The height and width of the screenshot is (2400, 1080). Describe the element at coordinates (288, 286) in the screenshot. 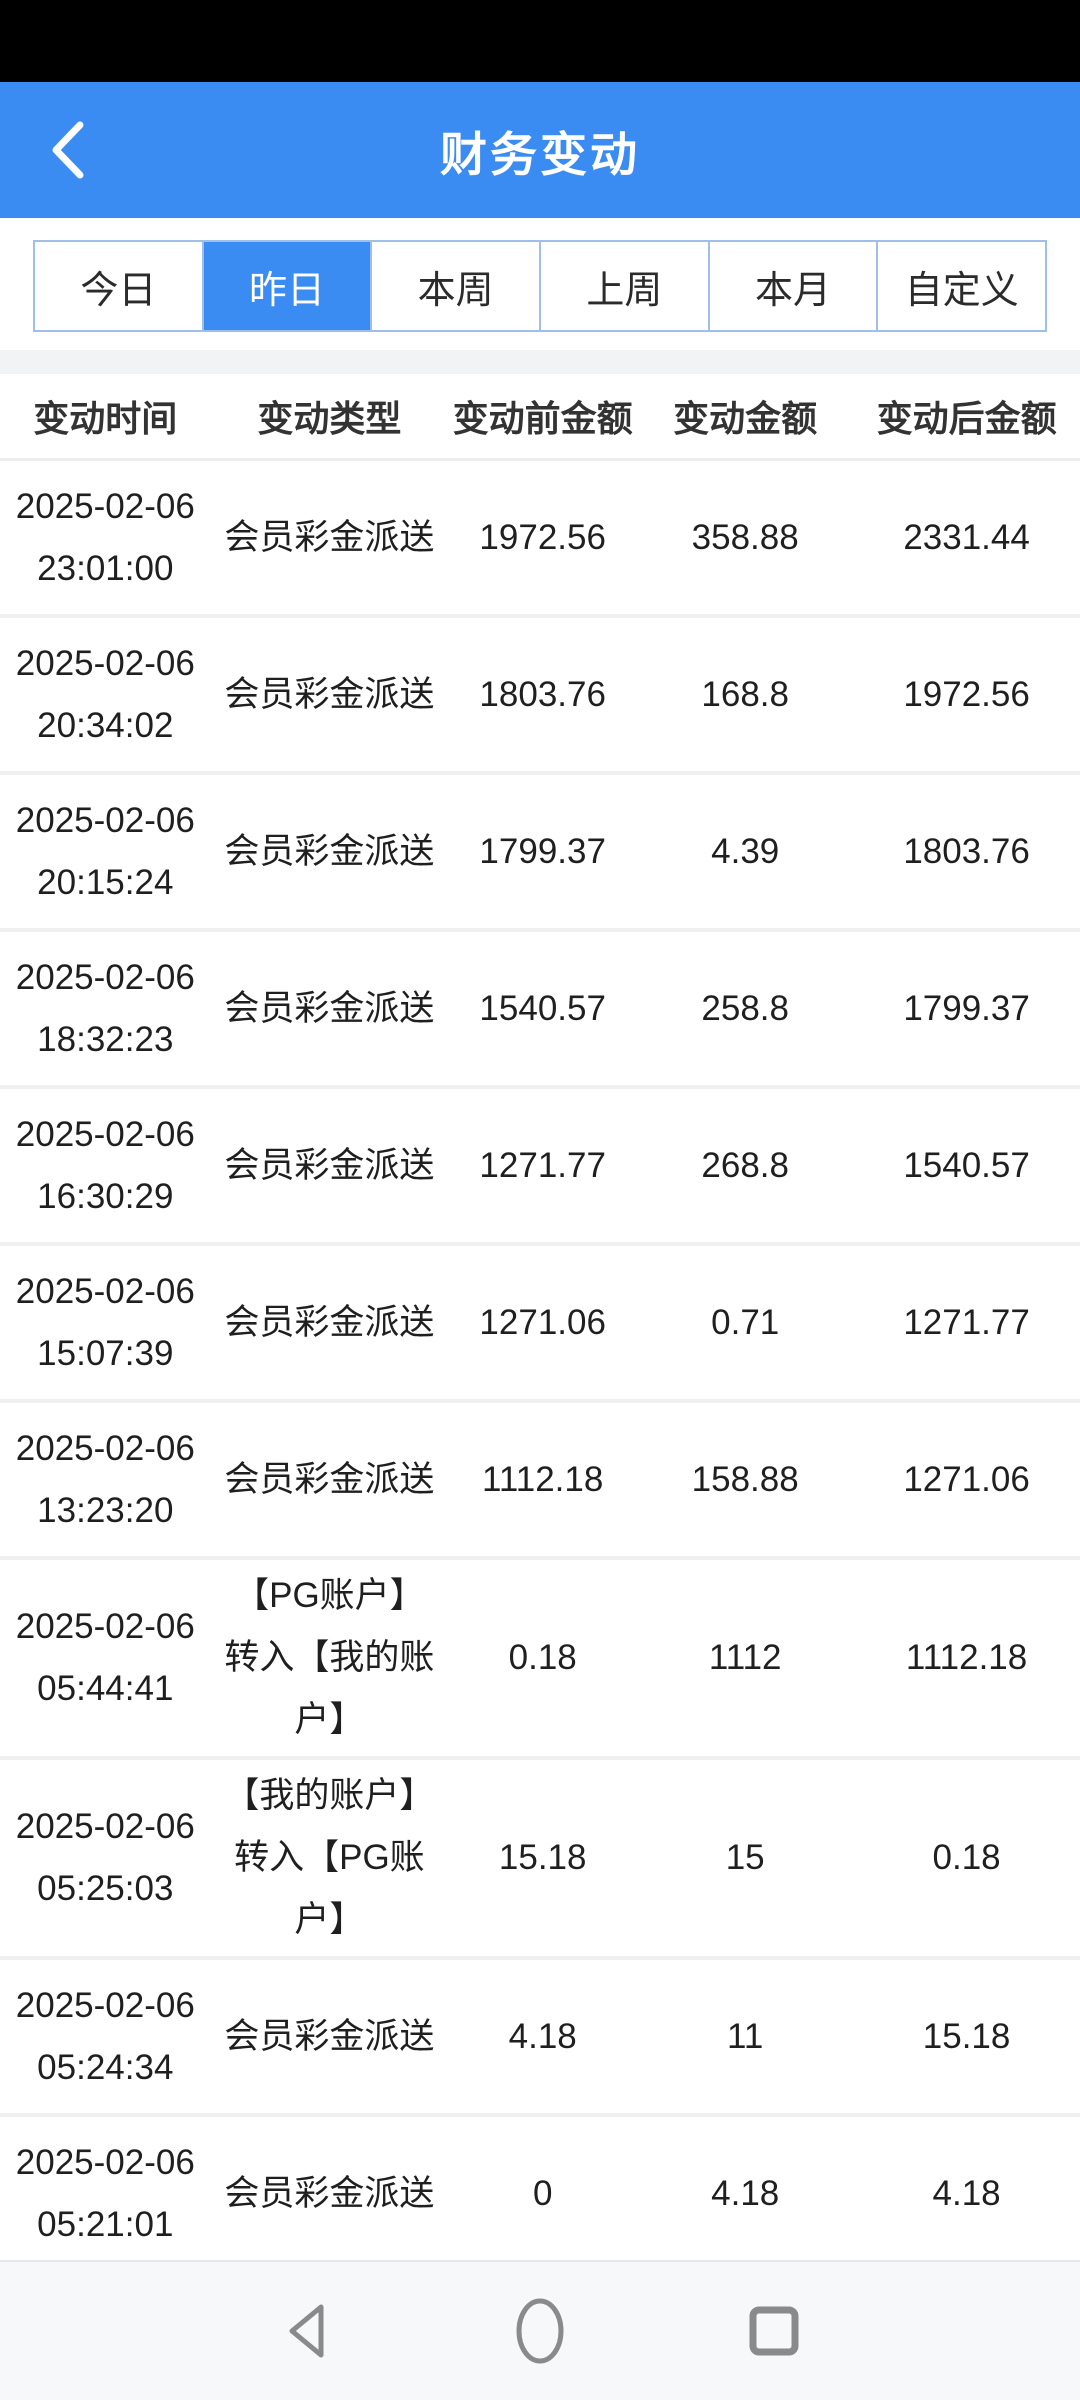

I see `tab-yesterday: 昨日` at that location.